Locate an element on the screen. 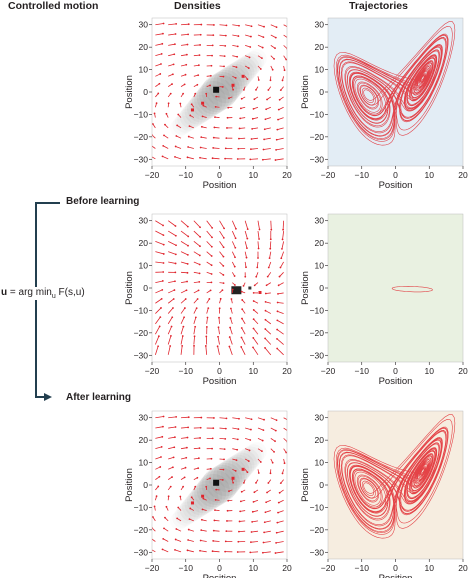 The image size is (474, 578). y-tick-label: 30 is located at coordinates (144, 418).